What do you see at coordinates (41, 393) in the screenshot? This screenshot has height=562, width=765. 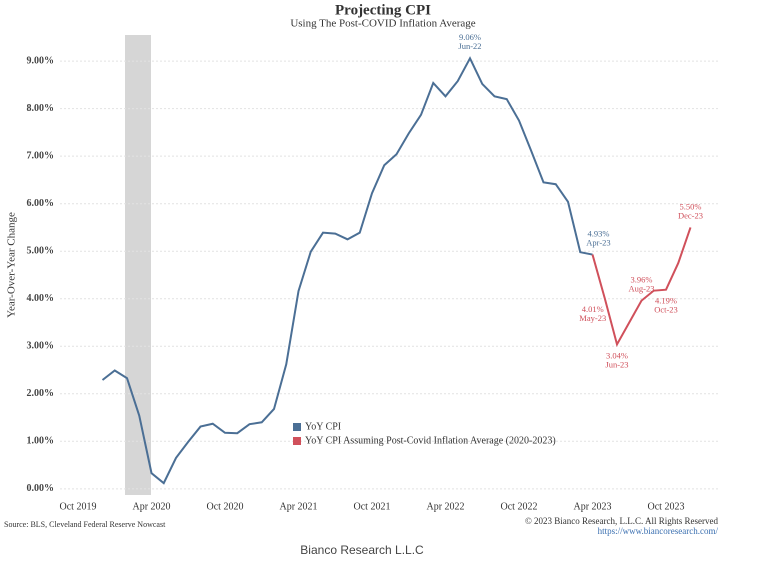 I see `y-tick-label: 2.00%` at bounding box center [41, 393].